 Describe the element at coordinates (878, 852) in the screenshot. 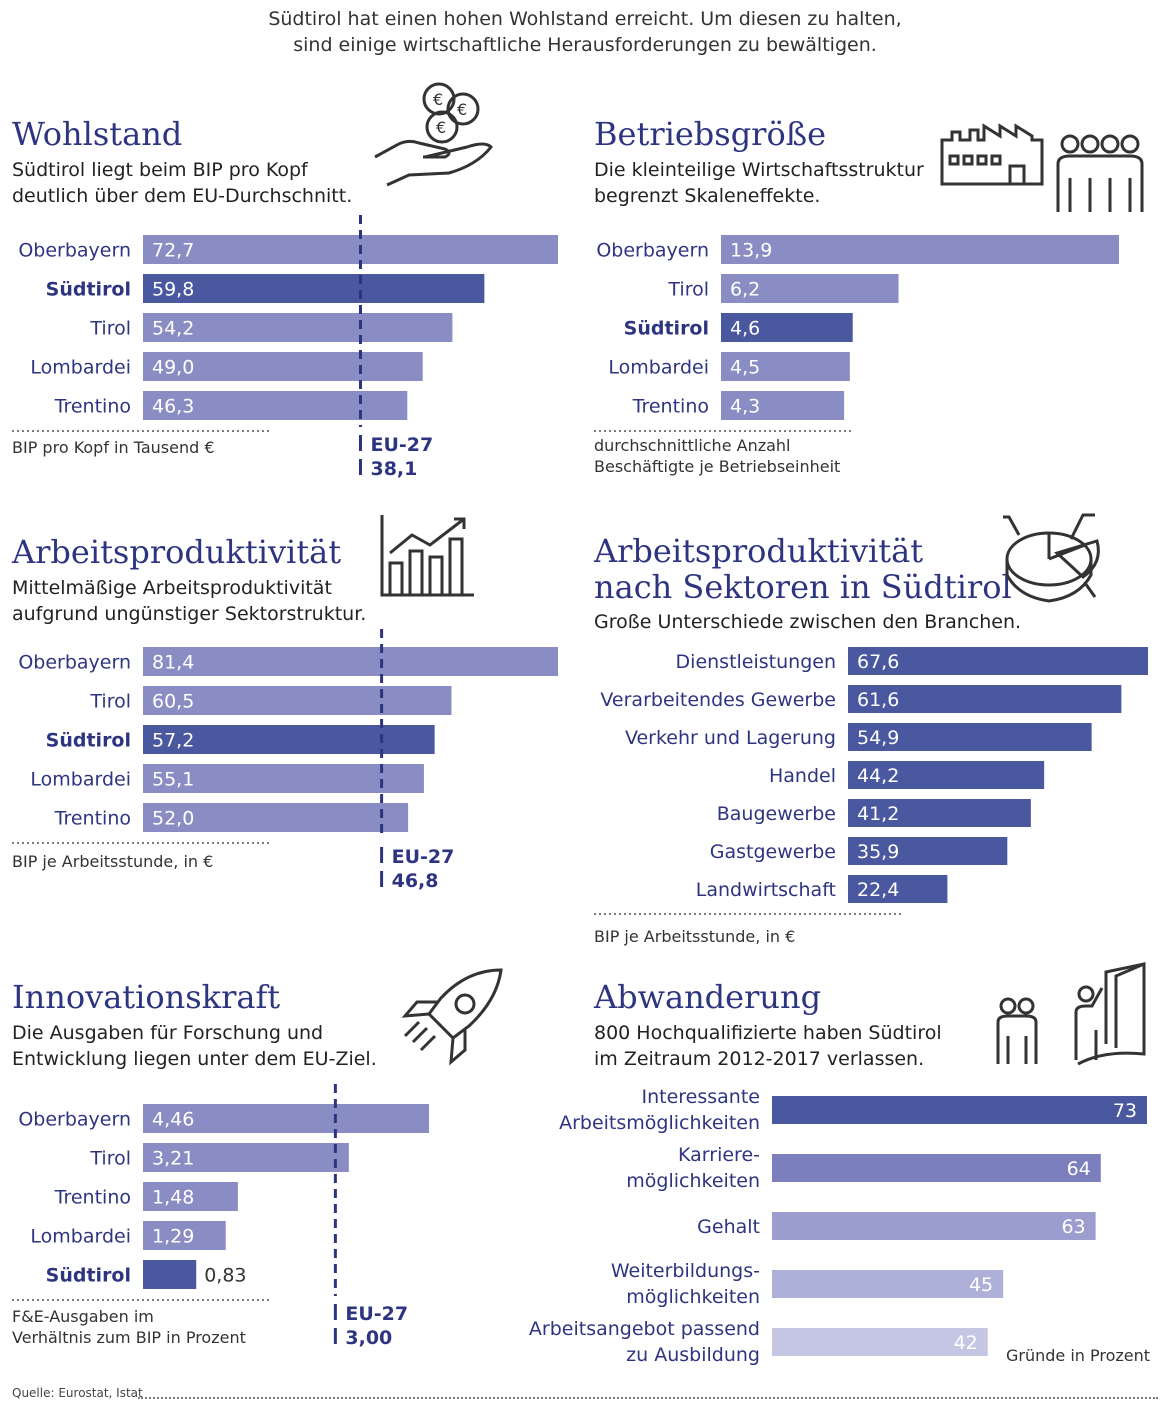

I see `value-label: 35,9` at that location.